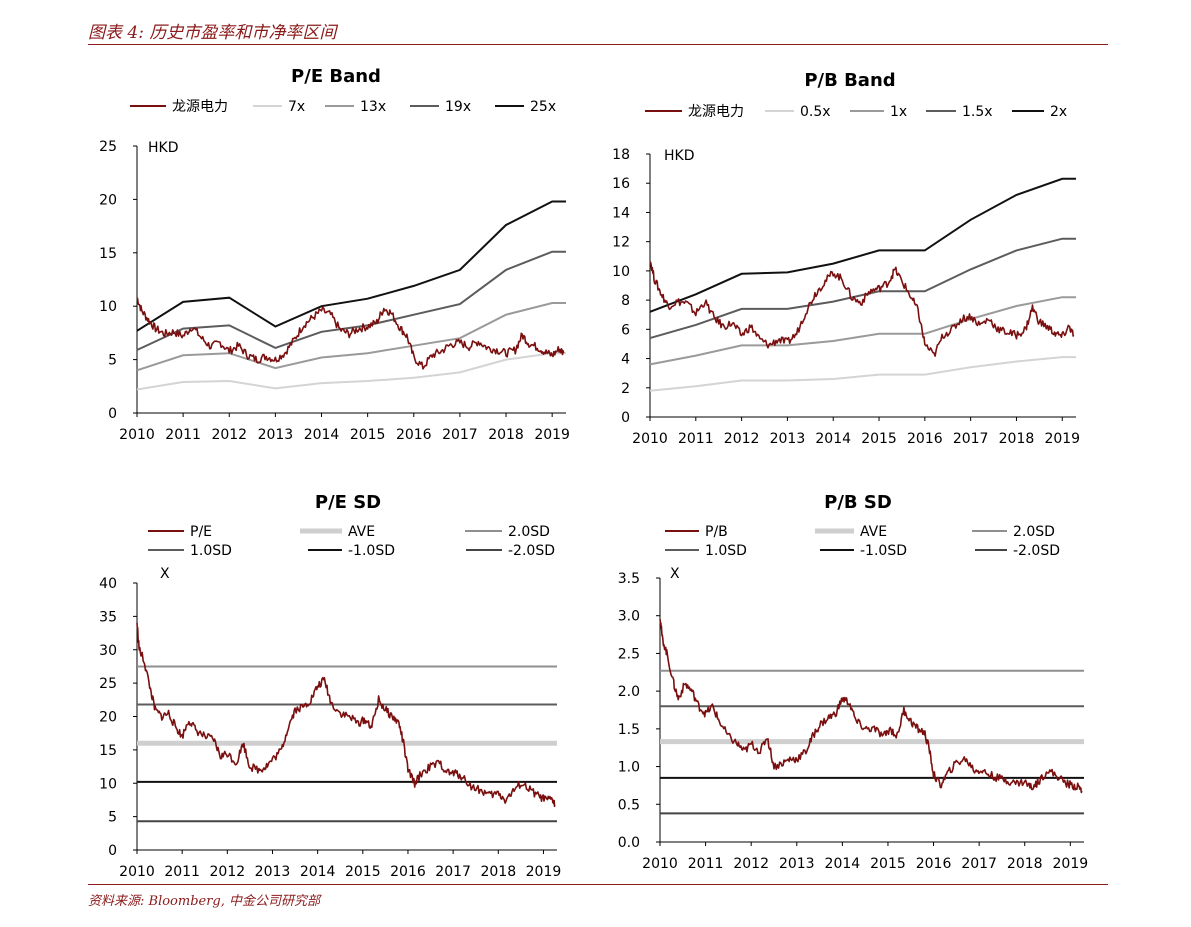 The image size is (1191, 927). I want to click on pe_sd-x-tick-label: 2011, so click(182, 872).